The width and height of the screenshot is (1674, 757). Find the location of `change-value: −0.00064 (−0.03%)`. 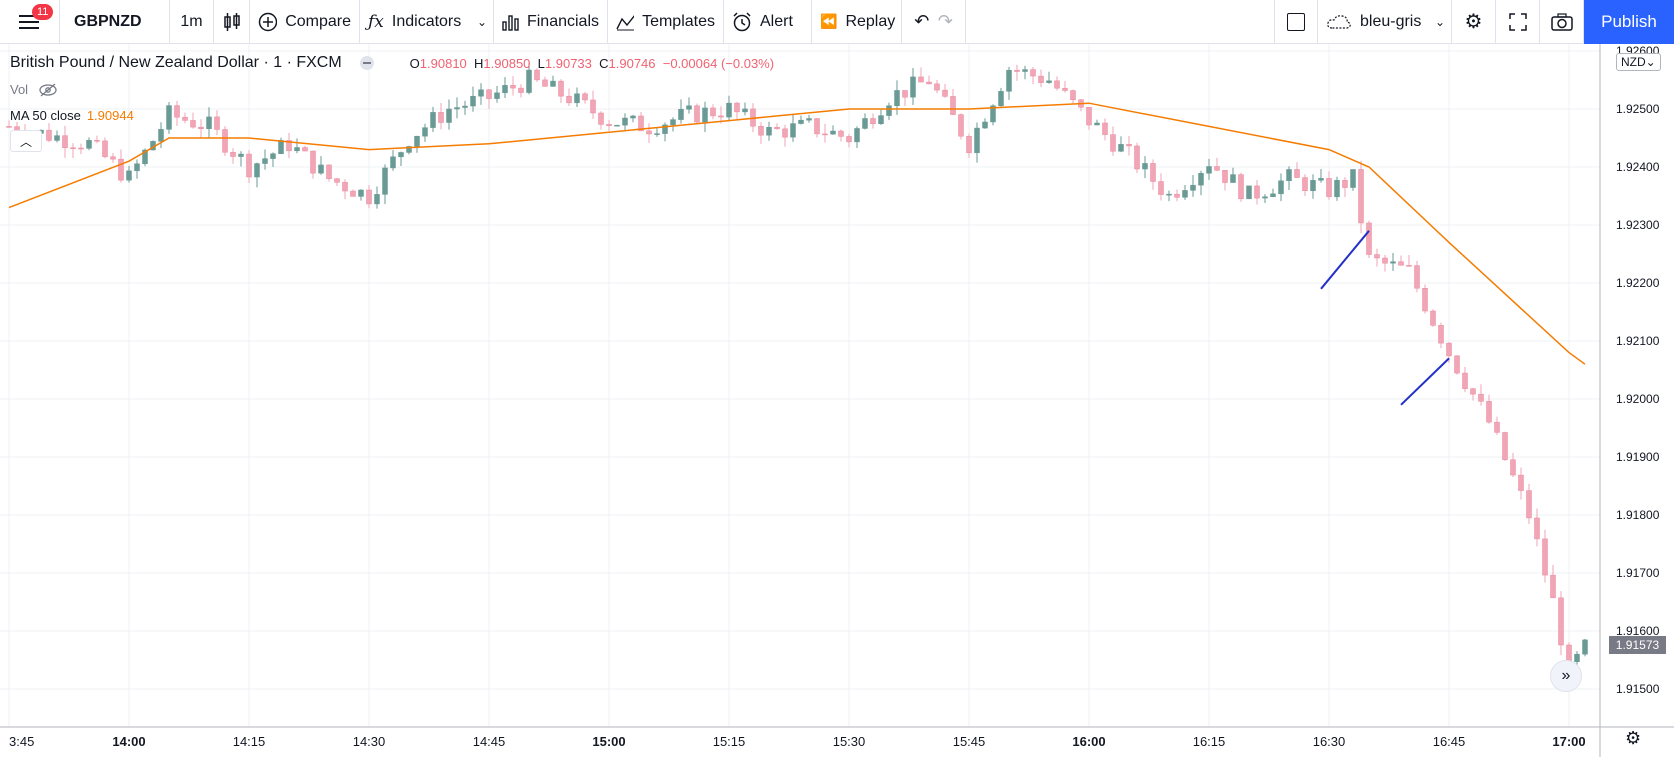

change-value: −0.00064 (−0.03%) is located at coordinates (718, 63).